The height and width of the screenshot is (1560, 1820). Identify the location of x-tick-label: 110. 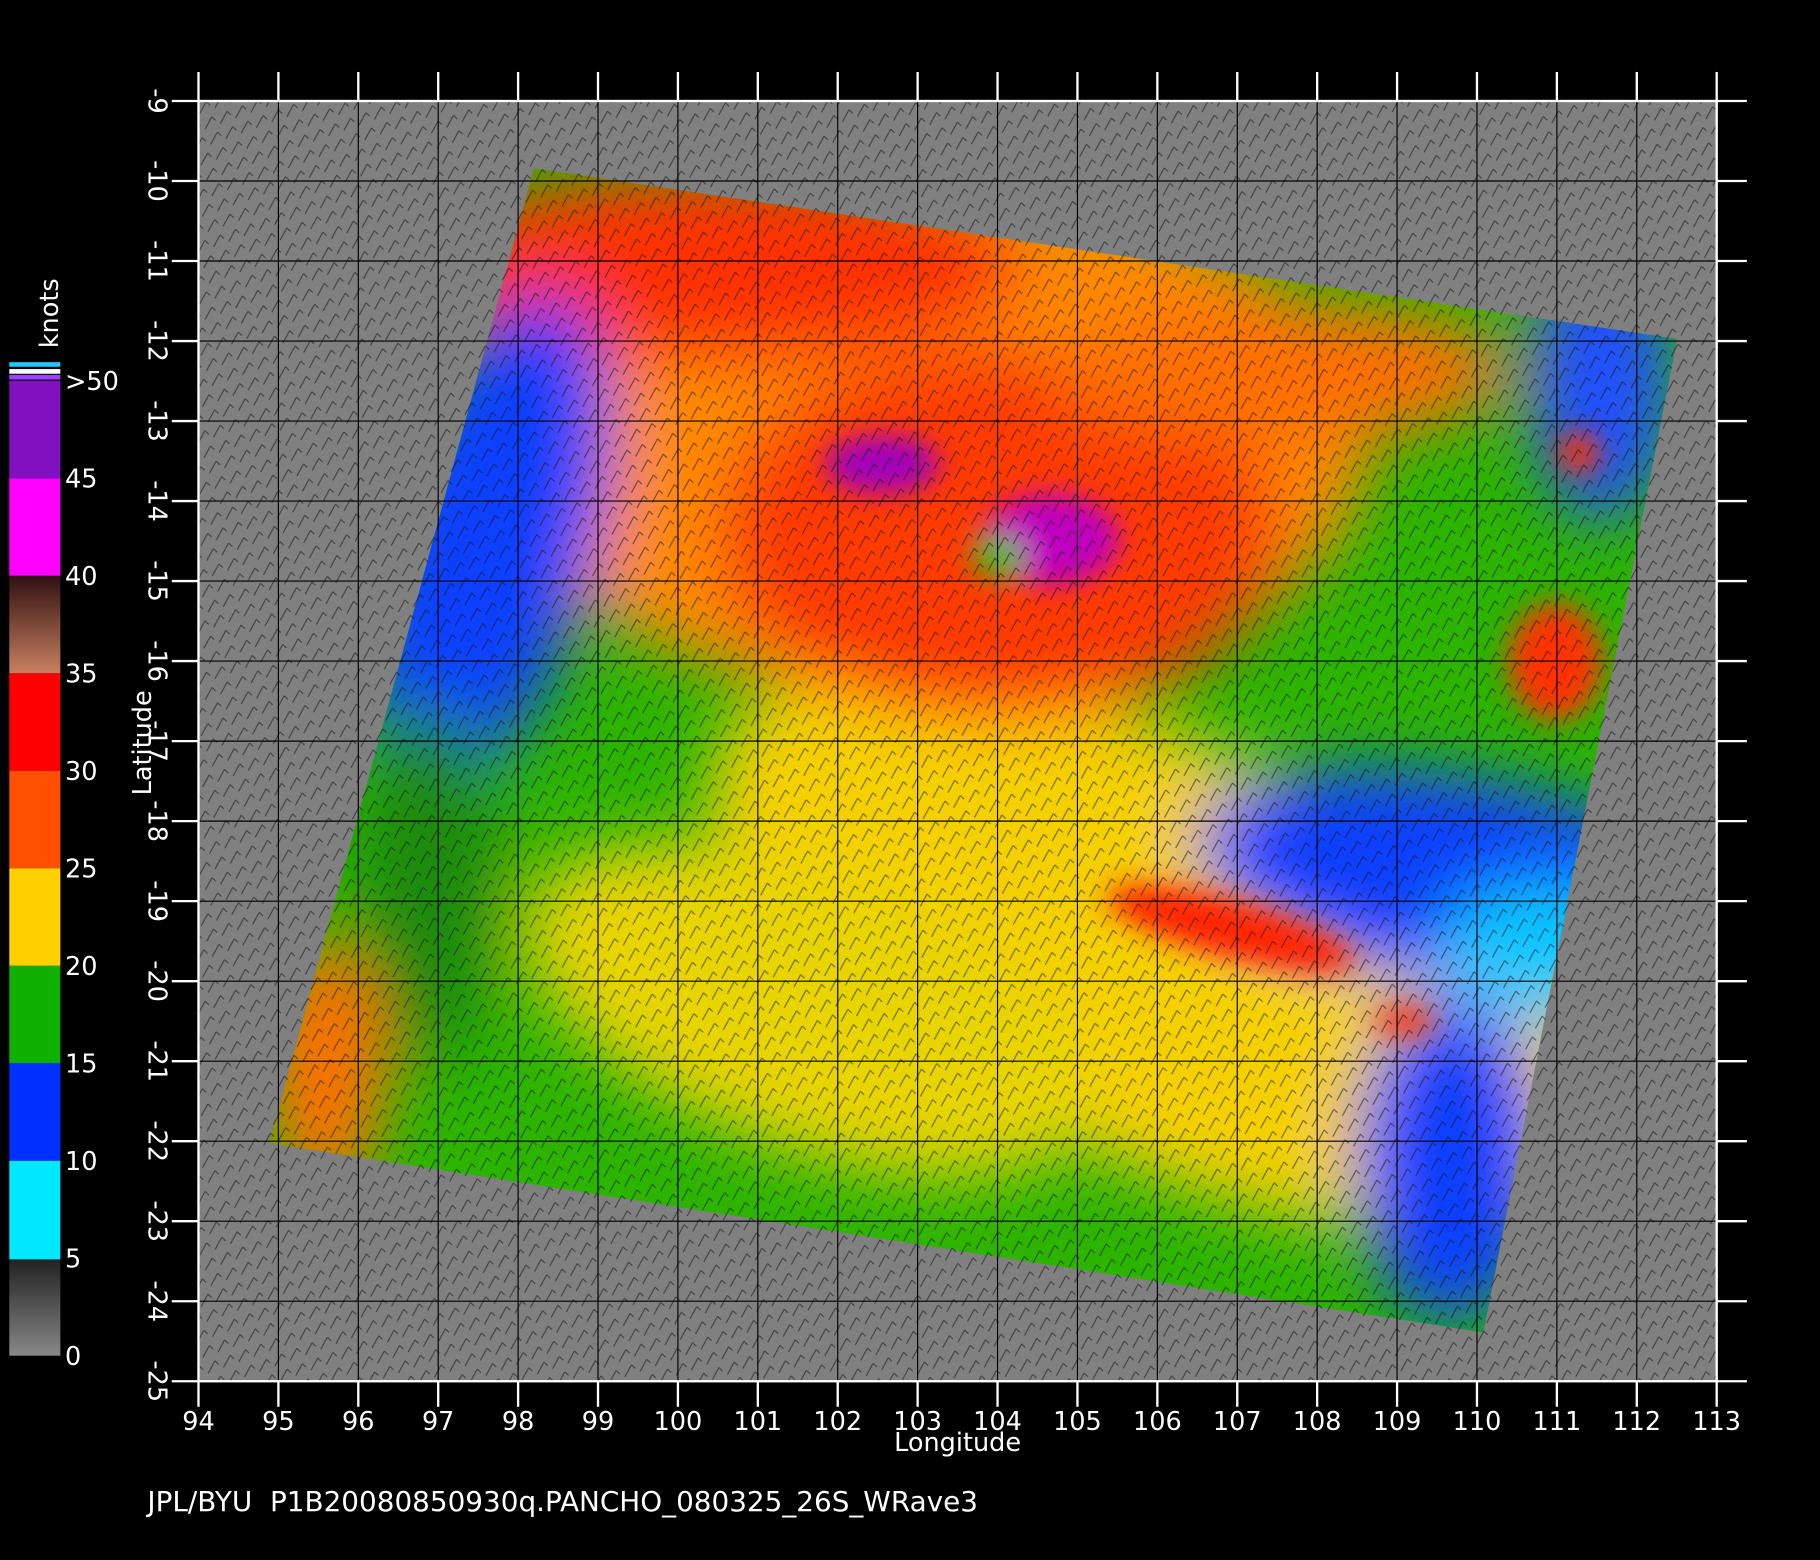
(1477, 1422).